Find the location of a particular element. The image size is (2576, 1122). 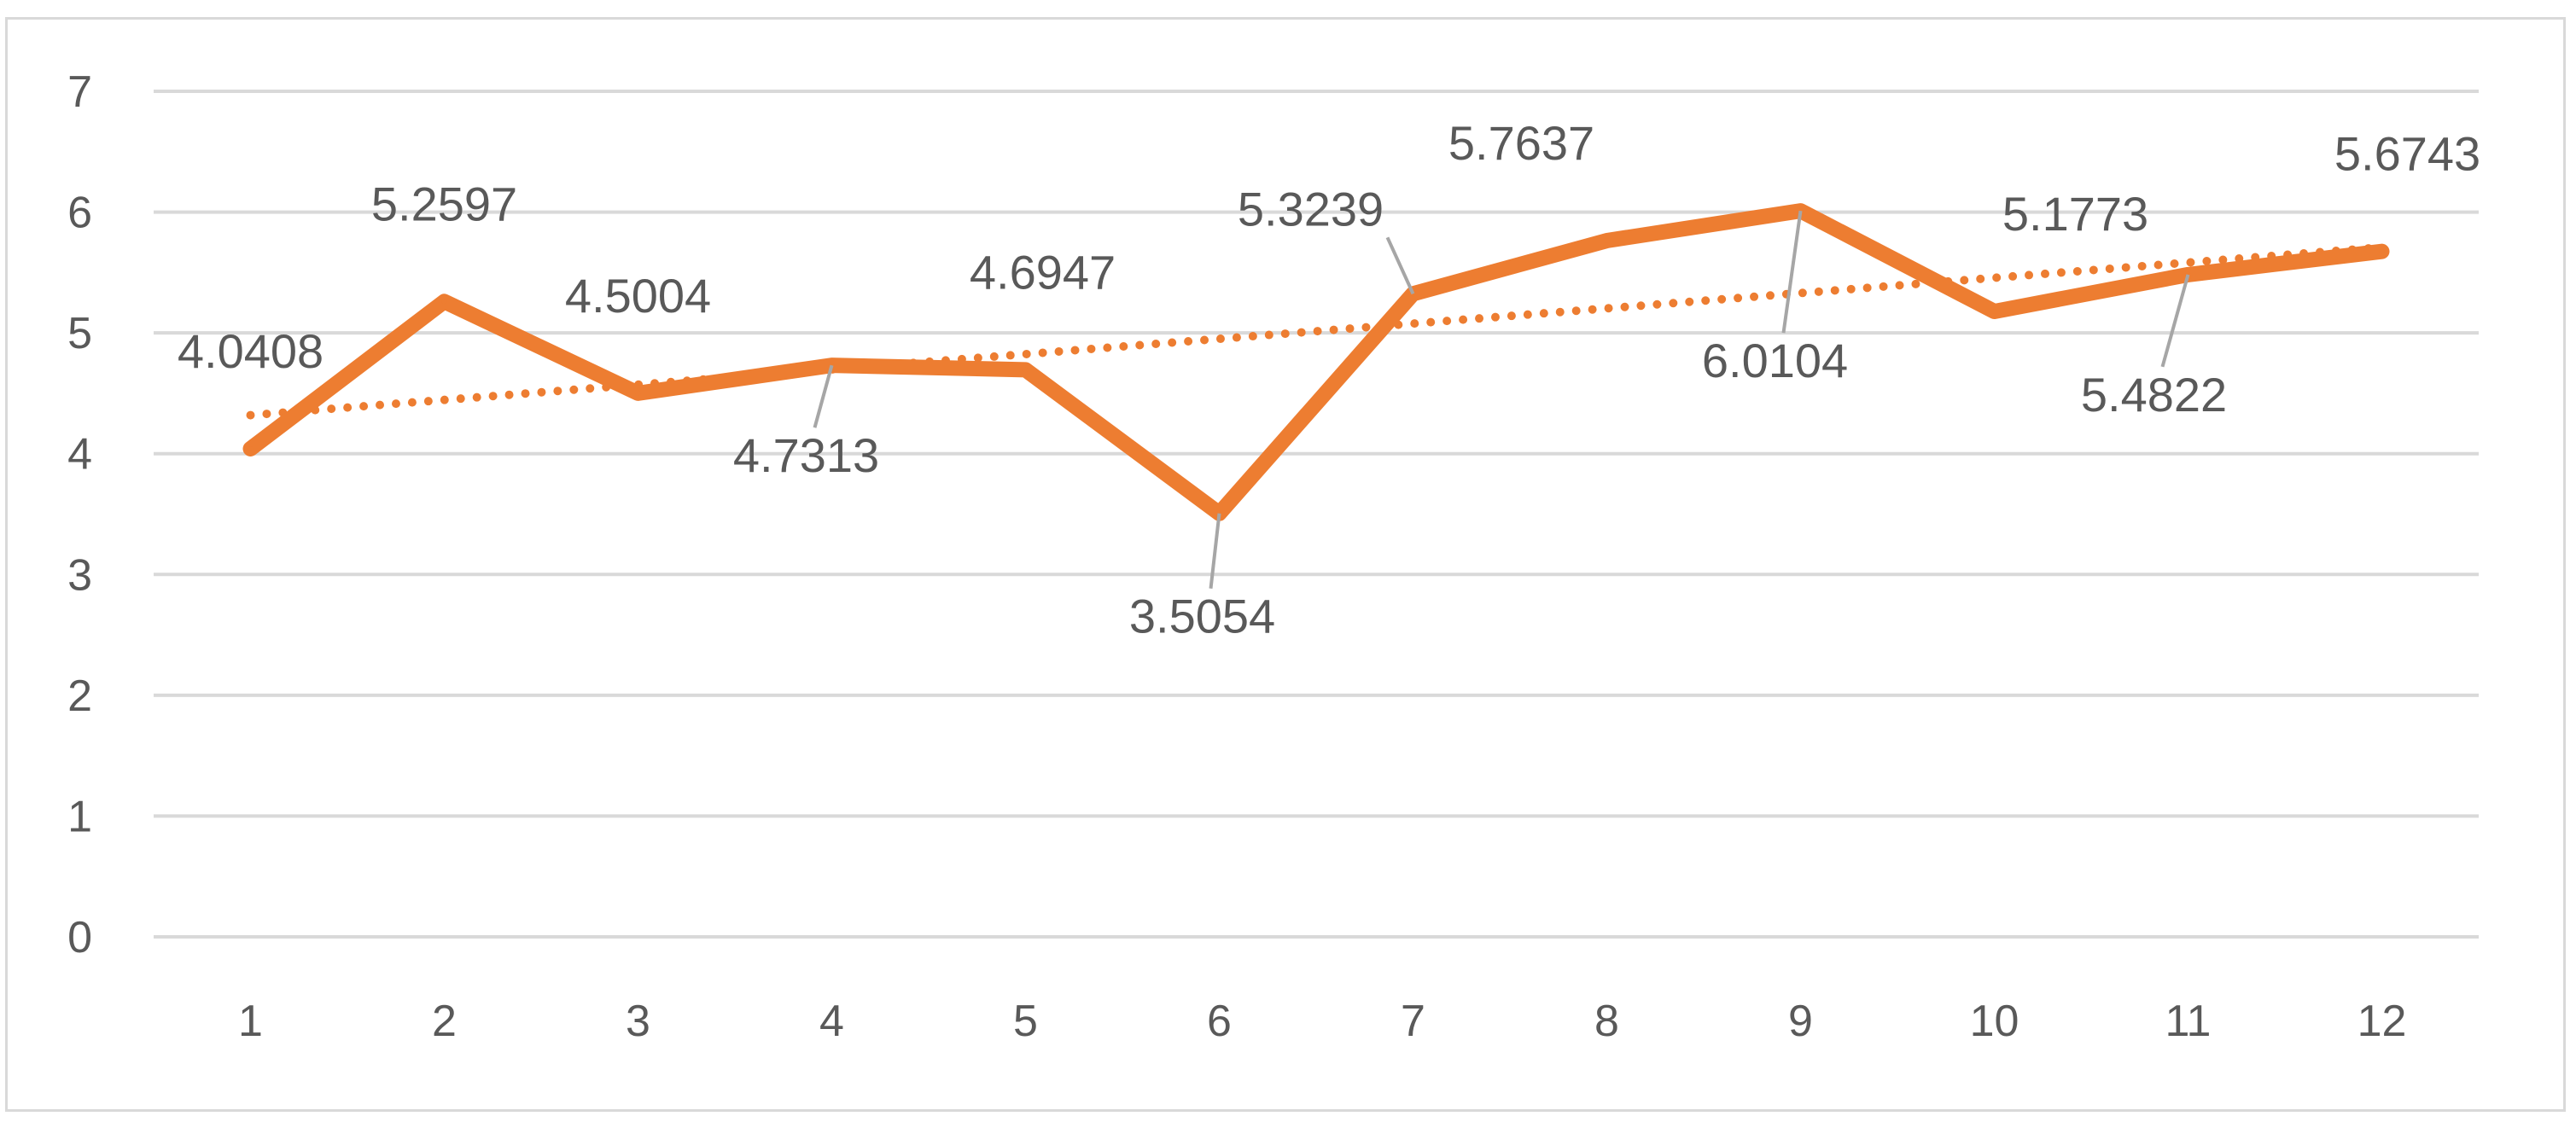

x-axis-ticks: 1 2 3 4 5 6 7 8 9 10 11 12 is located at coordinates (1322, 1022).